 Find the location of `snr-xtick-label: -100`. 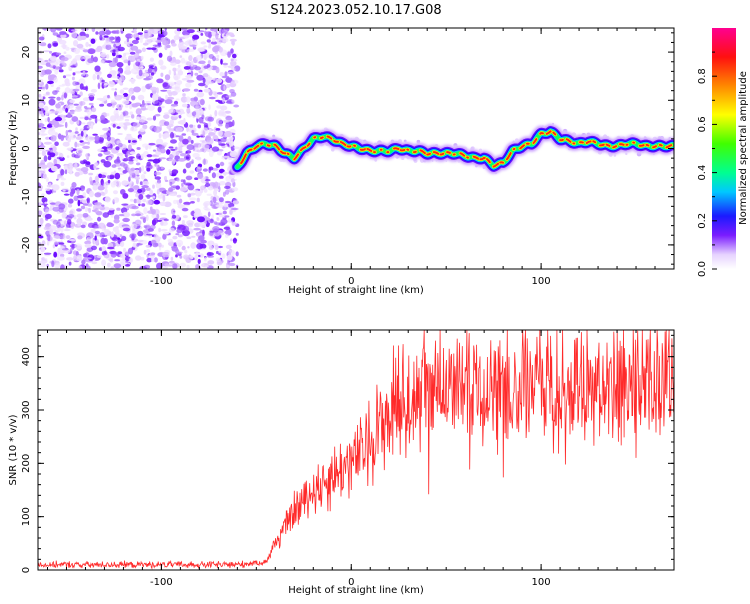

snr-xtick-label: -100 is located at coordinates (161, 582).